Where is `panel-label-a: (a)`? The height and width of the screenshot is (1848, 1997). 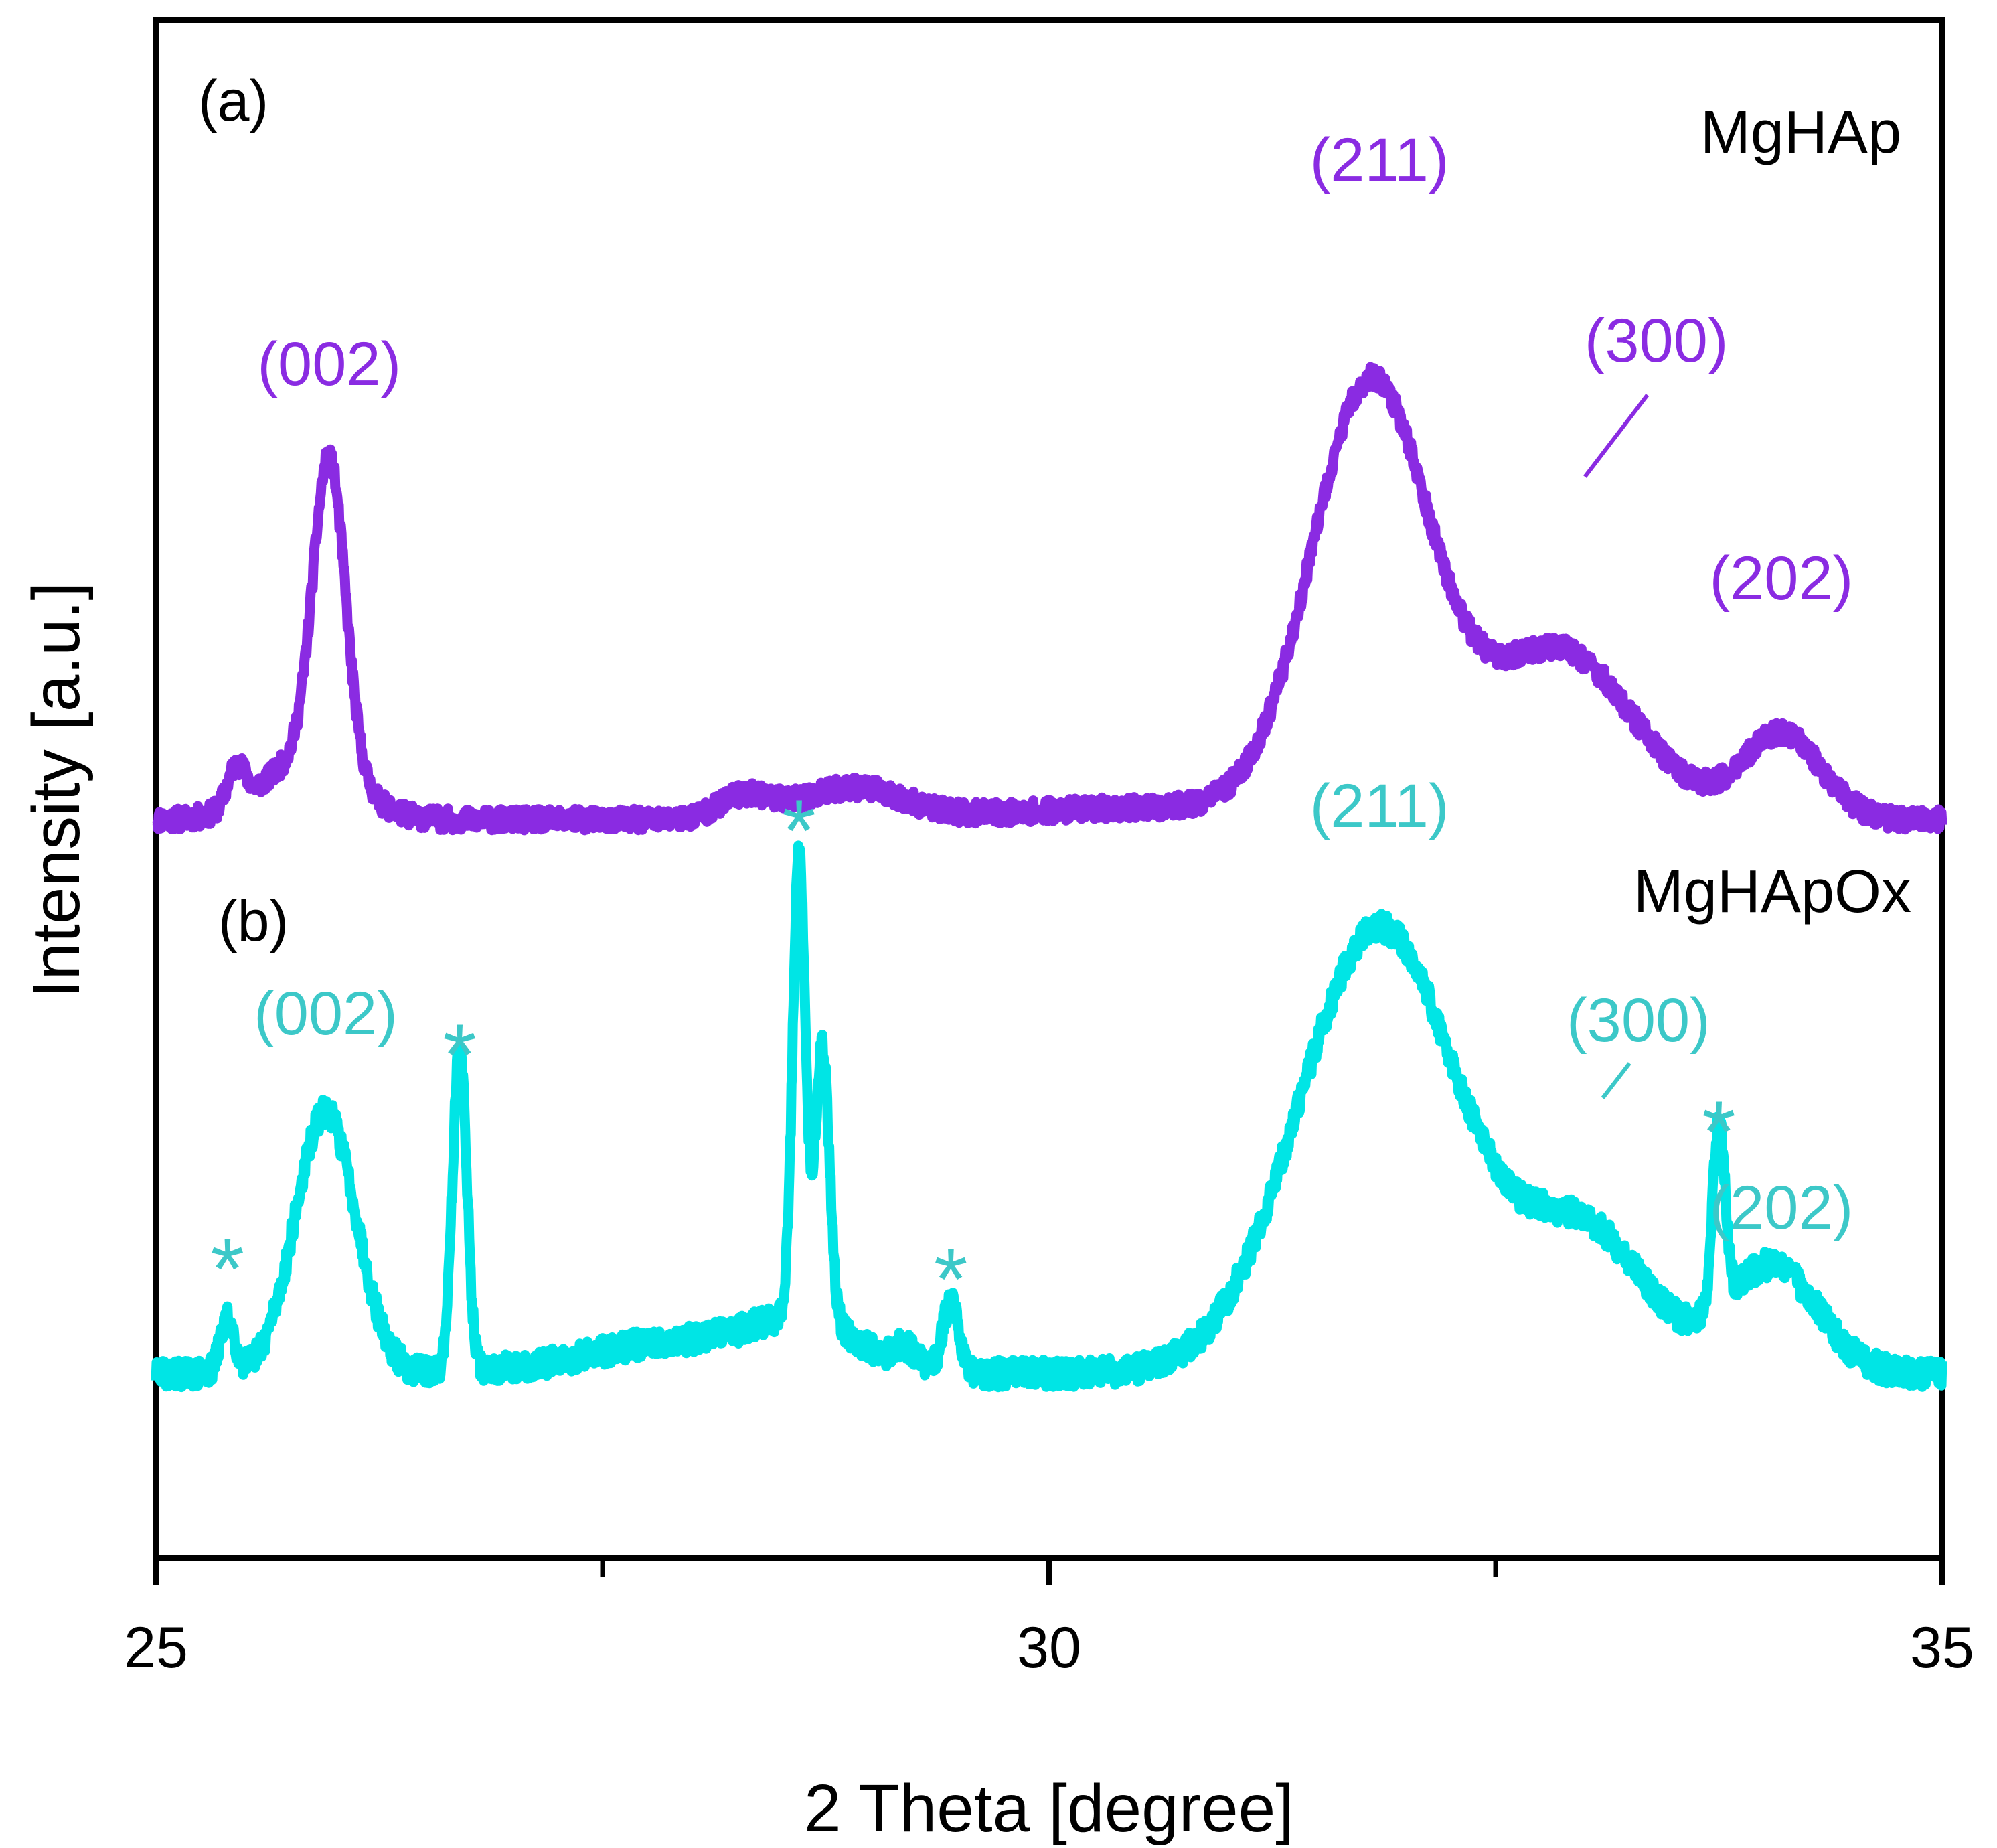
panel-label-a: (a) is located at coordinates (233, 101).